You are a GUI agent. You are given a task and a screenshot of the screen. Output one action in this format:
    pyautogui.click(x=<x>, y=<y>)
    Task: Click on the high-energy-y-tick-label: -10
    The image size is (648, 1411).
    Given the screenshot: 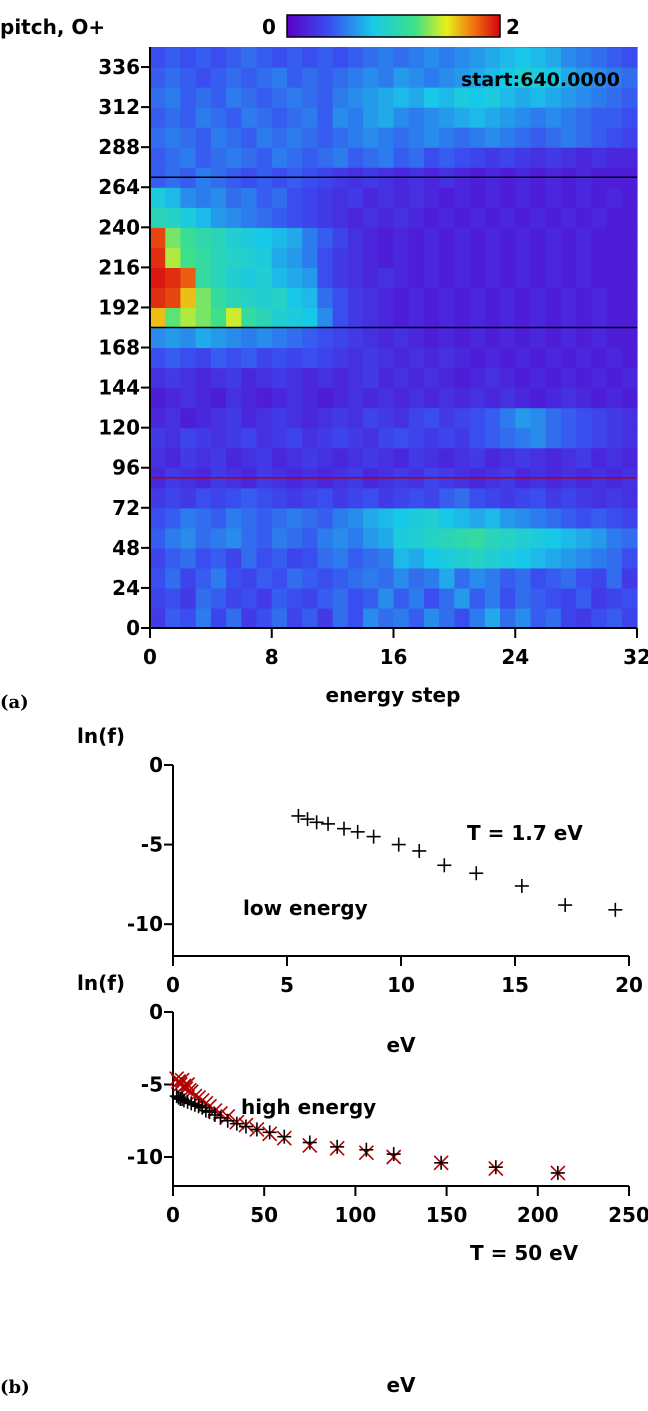 What is the action you would take?
    pyautogui.click(x=145, y=1157)
    